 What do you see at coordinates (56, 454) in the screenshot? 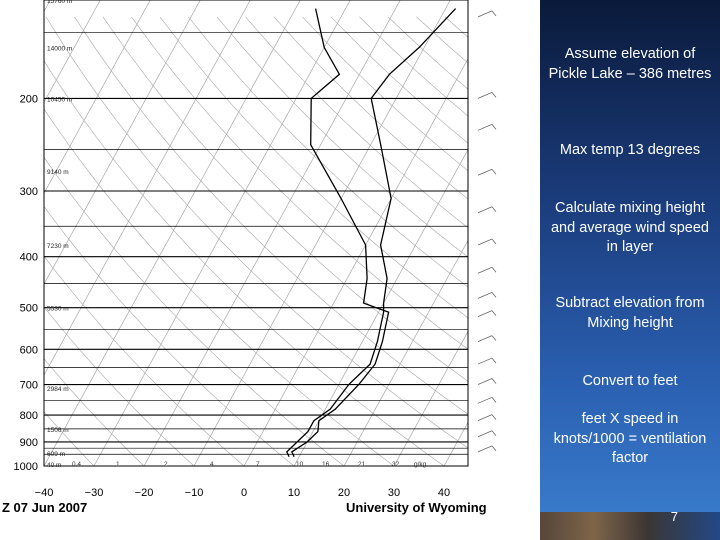
I see `height-label: 609 m` at bounding box center [56, 454].